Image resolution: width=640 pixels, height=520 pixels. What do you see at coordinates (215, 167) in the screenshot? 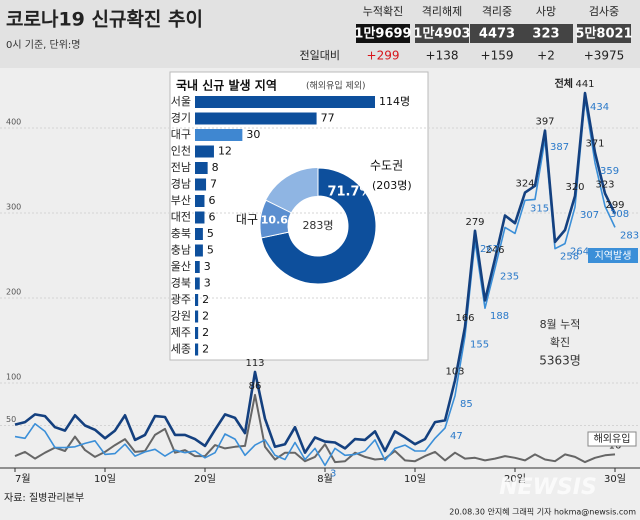
I see `bar-value-label: 8` at bounding box center [215, 167].